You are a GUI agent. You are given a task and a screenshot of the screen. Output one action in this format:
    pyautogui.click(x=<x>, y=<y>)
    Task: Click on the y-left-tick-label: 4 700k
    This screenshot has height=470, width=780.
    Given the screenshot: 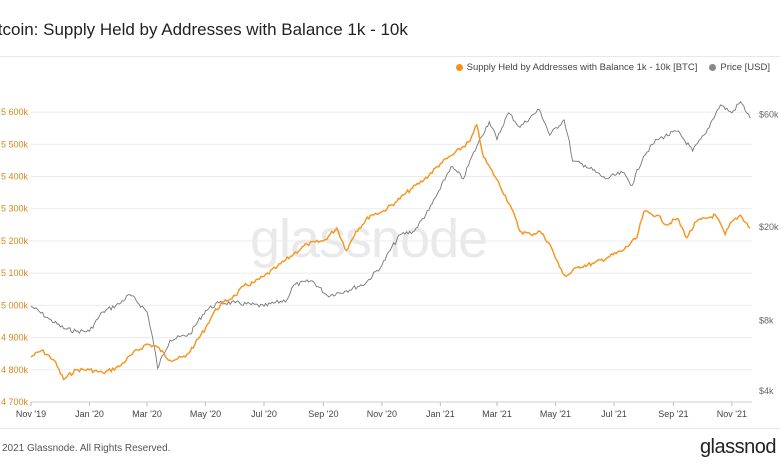 What is the action you would take?
    pyautogui.click(x=15, y=402)
    